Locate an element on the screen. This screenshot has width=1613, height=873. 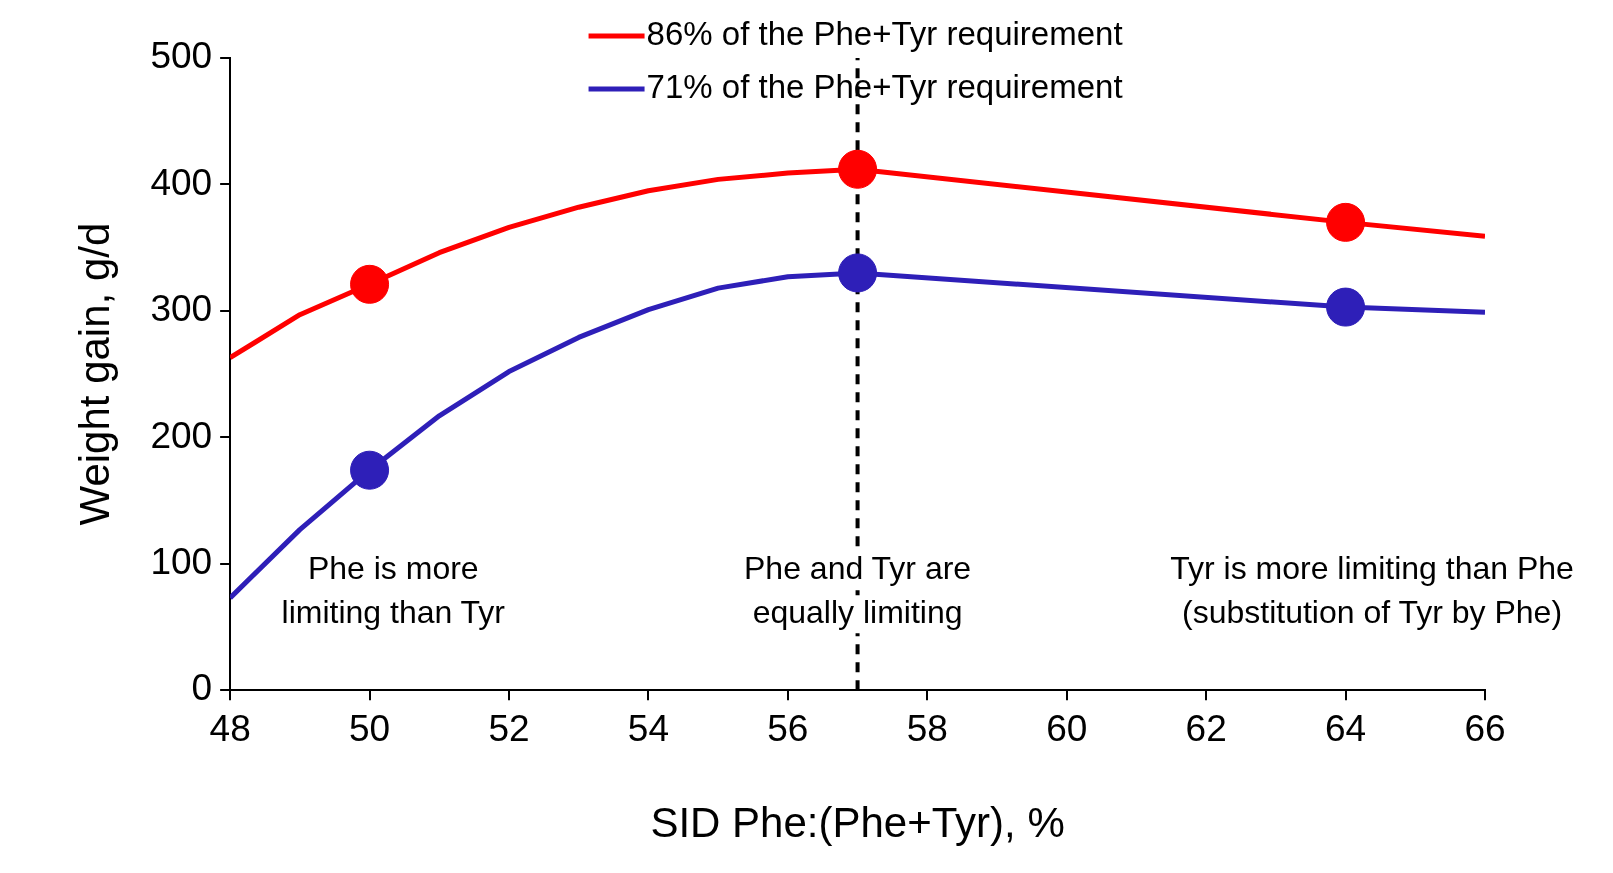
legend-label: 86% of the Phe+Tyr requirement is located at coordinates (884, 34).